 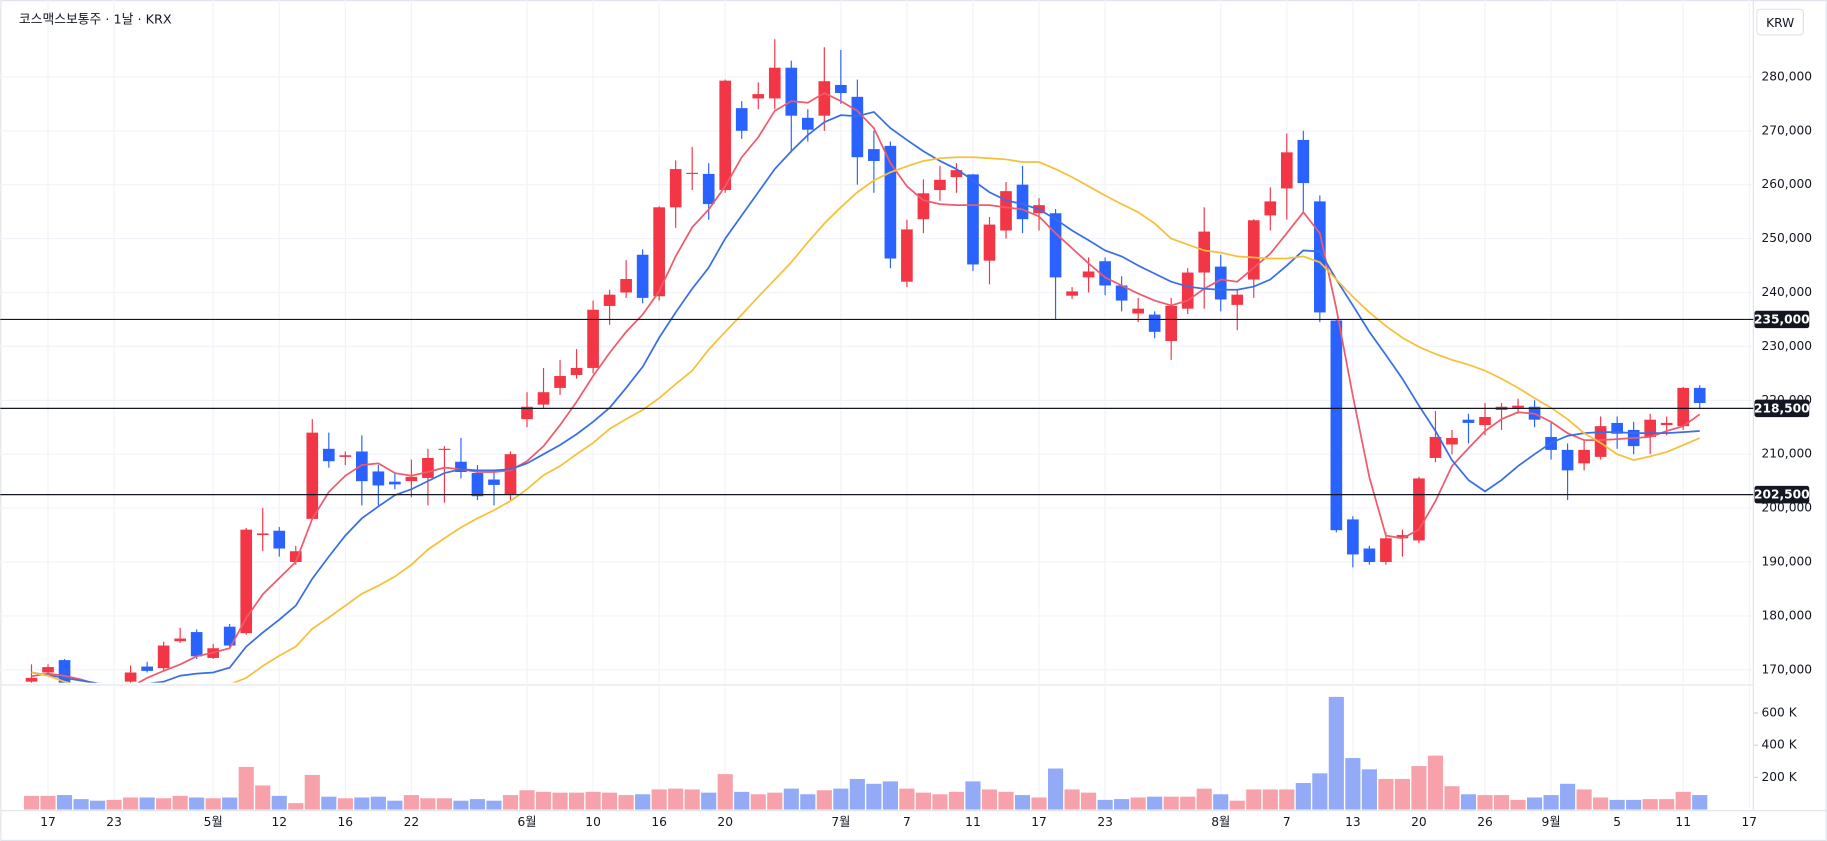 I want to click on currency-button, so click(x=1780, y=22).